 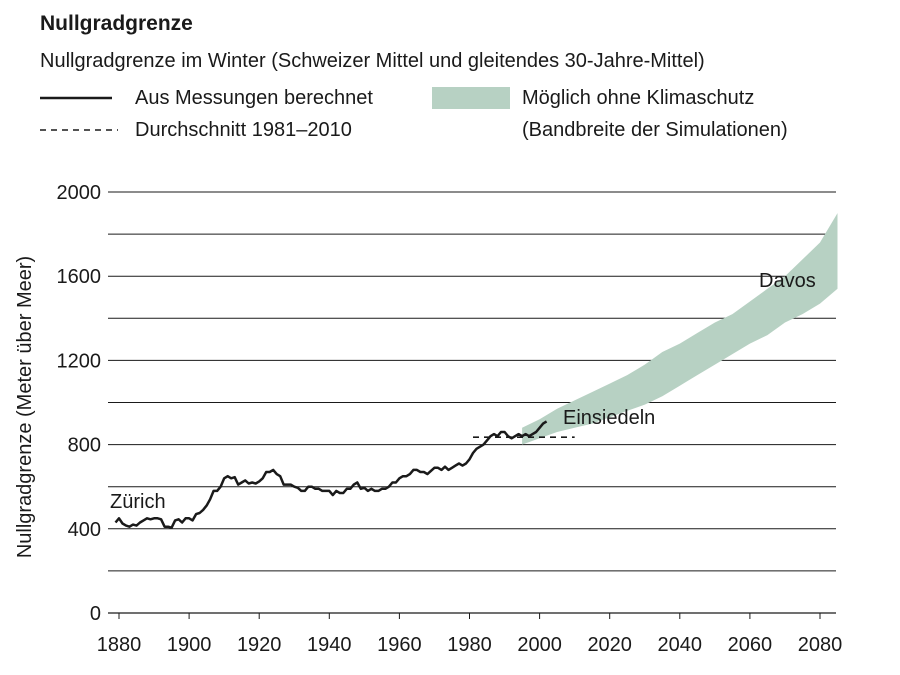 What do you see at coordinates (655, 130) in the screenshot?
I see `legend-band-note: (Bandbreite der Simulationen)` at bounding box center [655, 130].